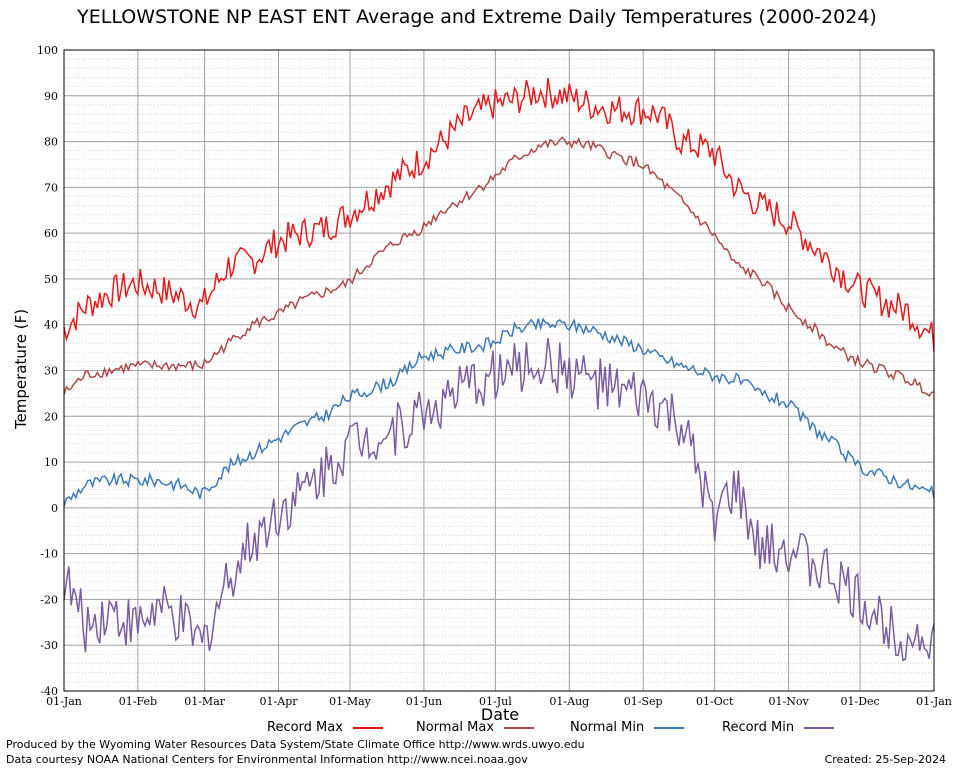 The height and width of the screenshot is (768, 954). I want to click on y-tick-label: 70, so click(51, 187).